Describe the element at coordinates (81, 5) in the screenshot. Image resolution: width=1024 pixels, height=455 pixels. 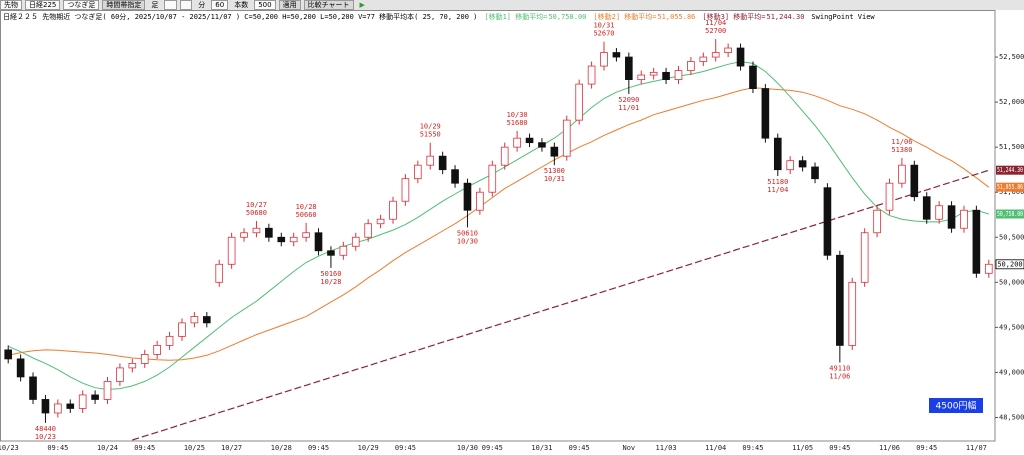
I see `series-select: つなぎ足` at that location.